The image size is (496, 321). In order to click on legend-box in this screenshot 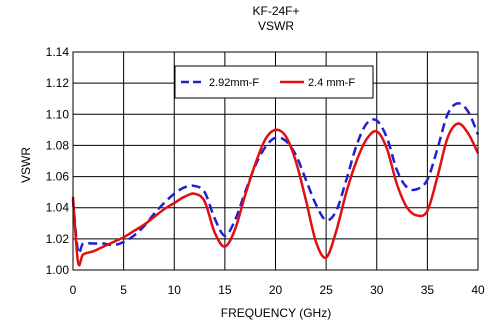, I will do `click(274, 82)`.